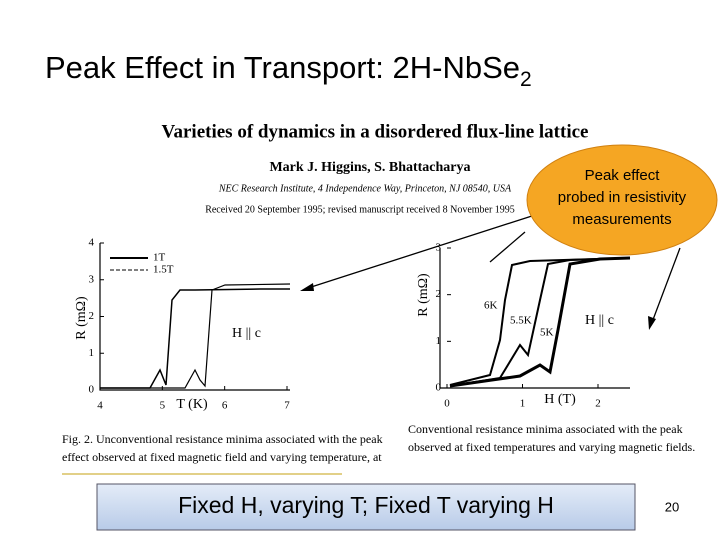 Image resolution: width=720 pixels, height=540 pixels. What do you see at coordinates (491, 306) in the screenshot?
I see `curve-label: 6K` at bounding box center [491, 306].